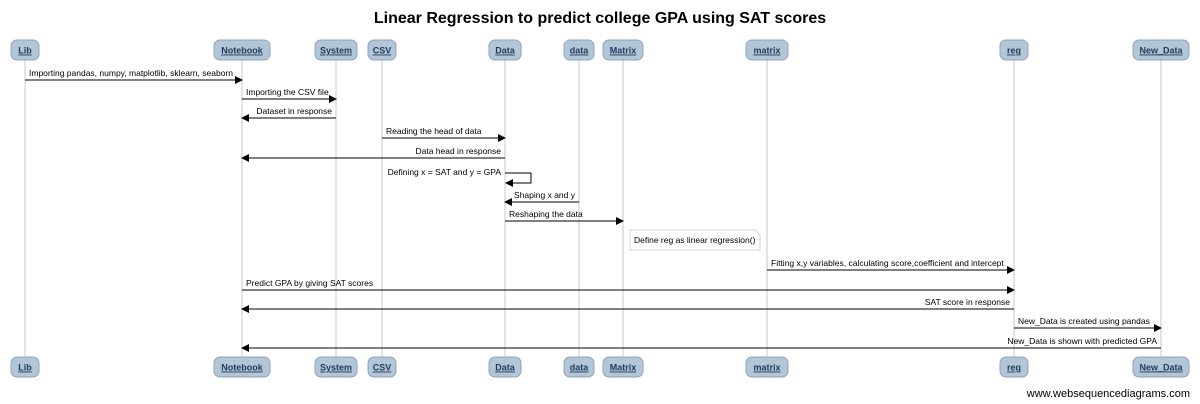  I want to click on participant-bottom-Lib: Lib, so click(25, 367).